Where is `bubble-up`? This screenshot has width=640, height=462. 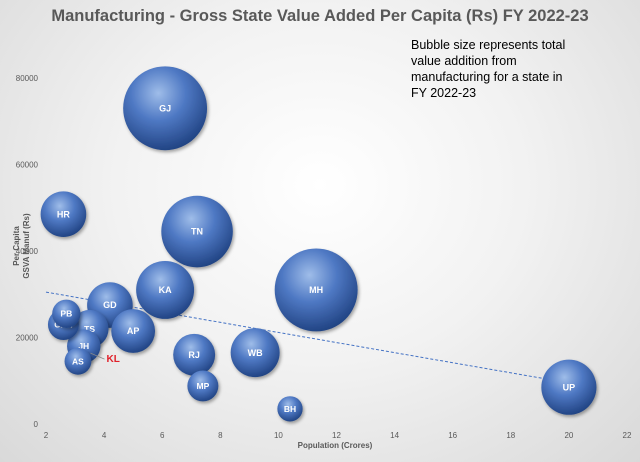
bubble-up is located at coordinates (569, 387).